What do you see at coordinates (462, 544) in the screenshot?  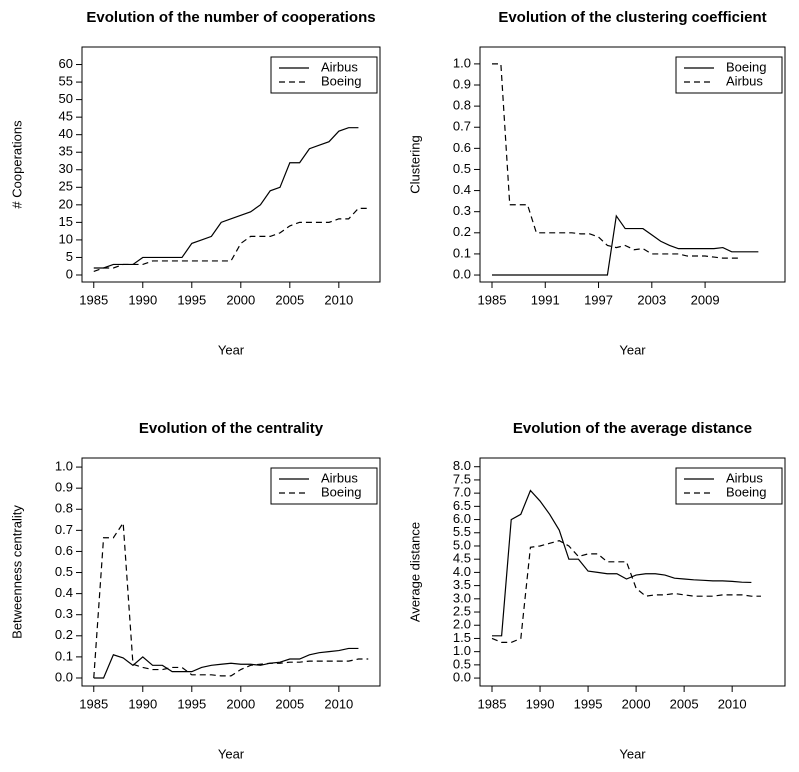 I see `y-tick-label: 5.0` at bounding box center [462, 544].